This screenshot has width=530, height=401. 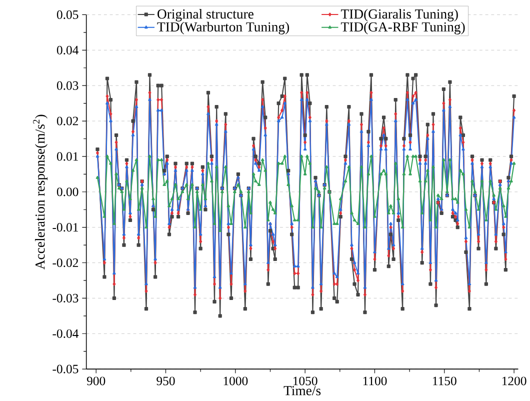 What do you see at coordinates (67, 156) in the screenshot?
I see `y-tick-label: 0.01` at bounding box center [67, 156].